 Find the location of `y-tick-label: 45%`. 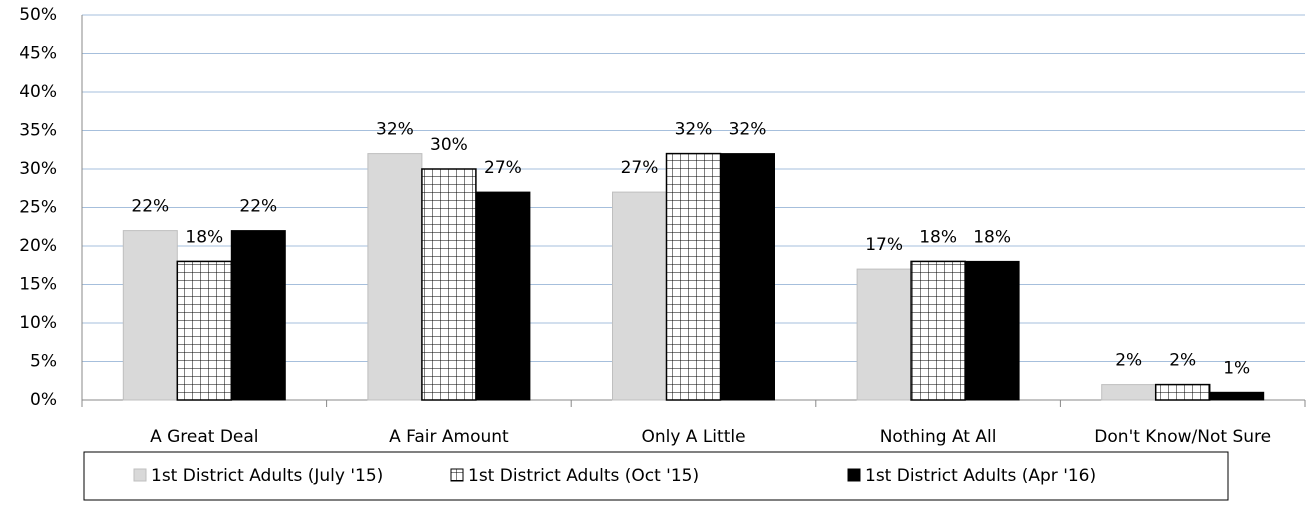

y-tick-label: 45% is located at coordinates (38, 54).